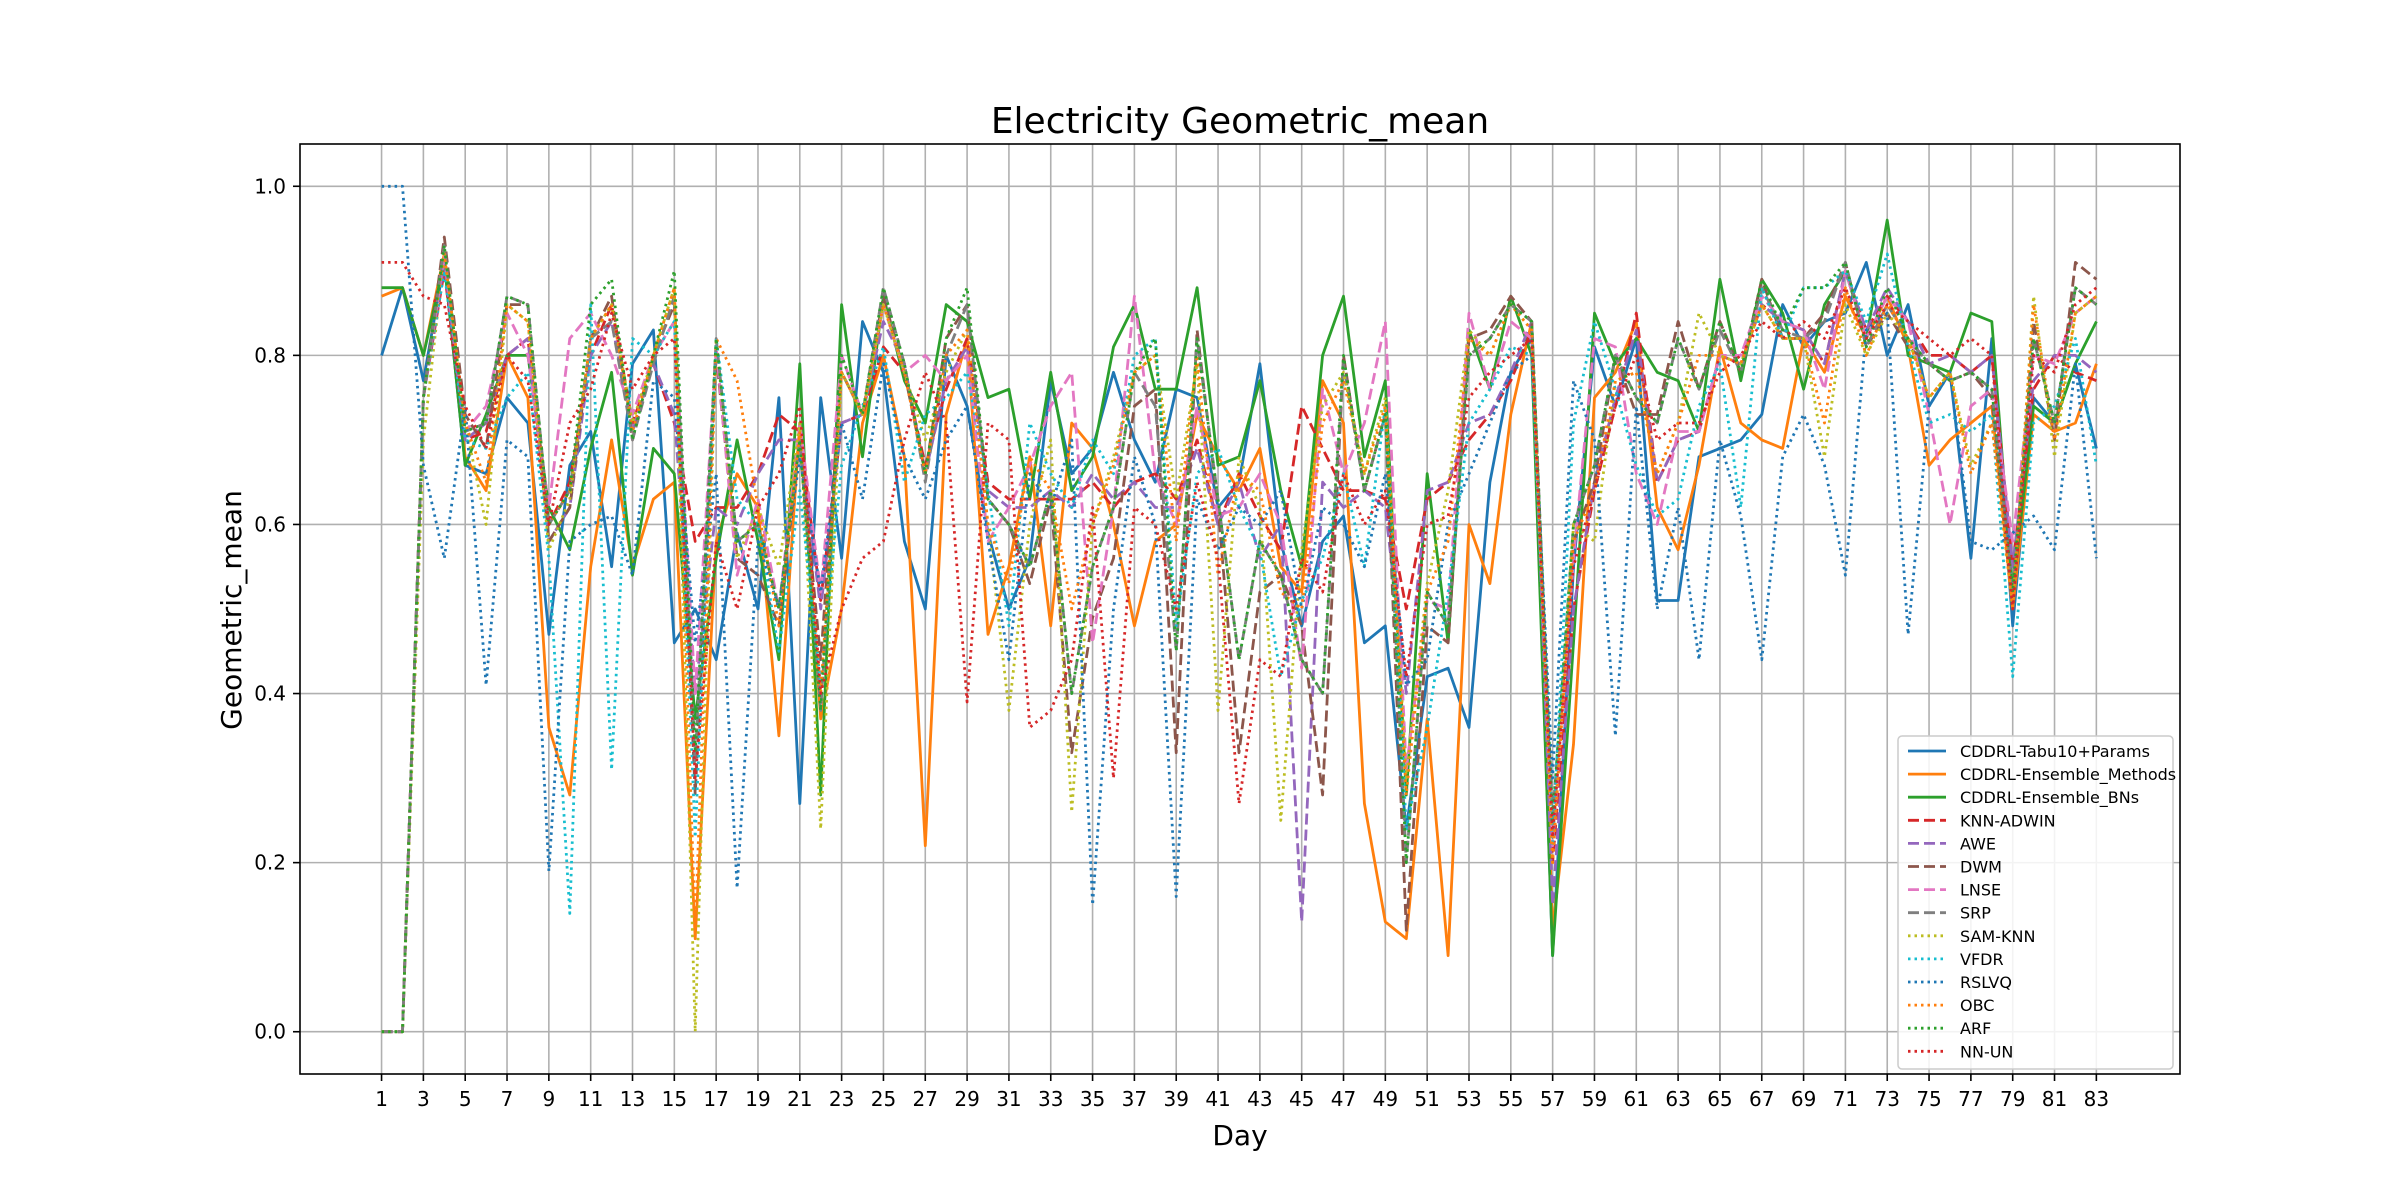 The width and height of the screenshot is (2400, 1200). I want to click on x-tick-label: 63, so click(1677, 1099).